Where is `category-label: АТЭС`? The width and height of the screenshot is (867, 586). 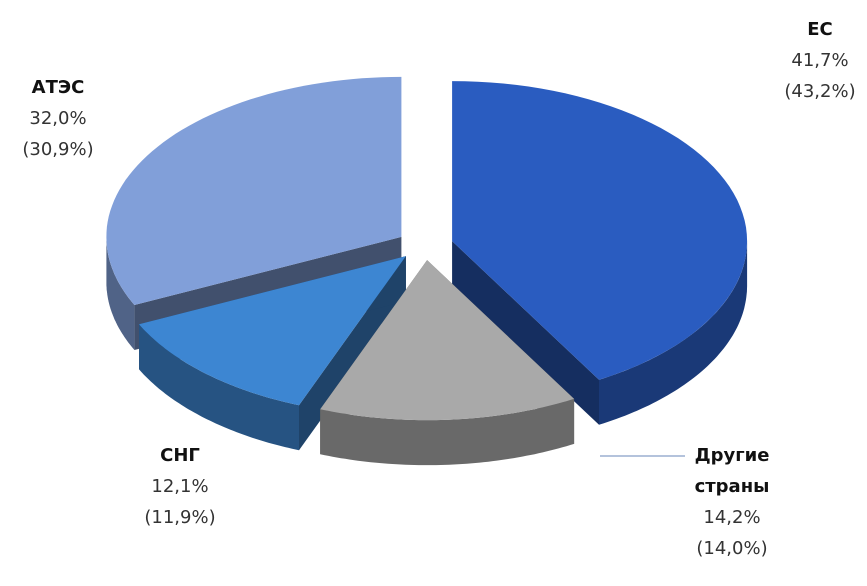
category-label: АТЭС is located at coordinates (58, 87).